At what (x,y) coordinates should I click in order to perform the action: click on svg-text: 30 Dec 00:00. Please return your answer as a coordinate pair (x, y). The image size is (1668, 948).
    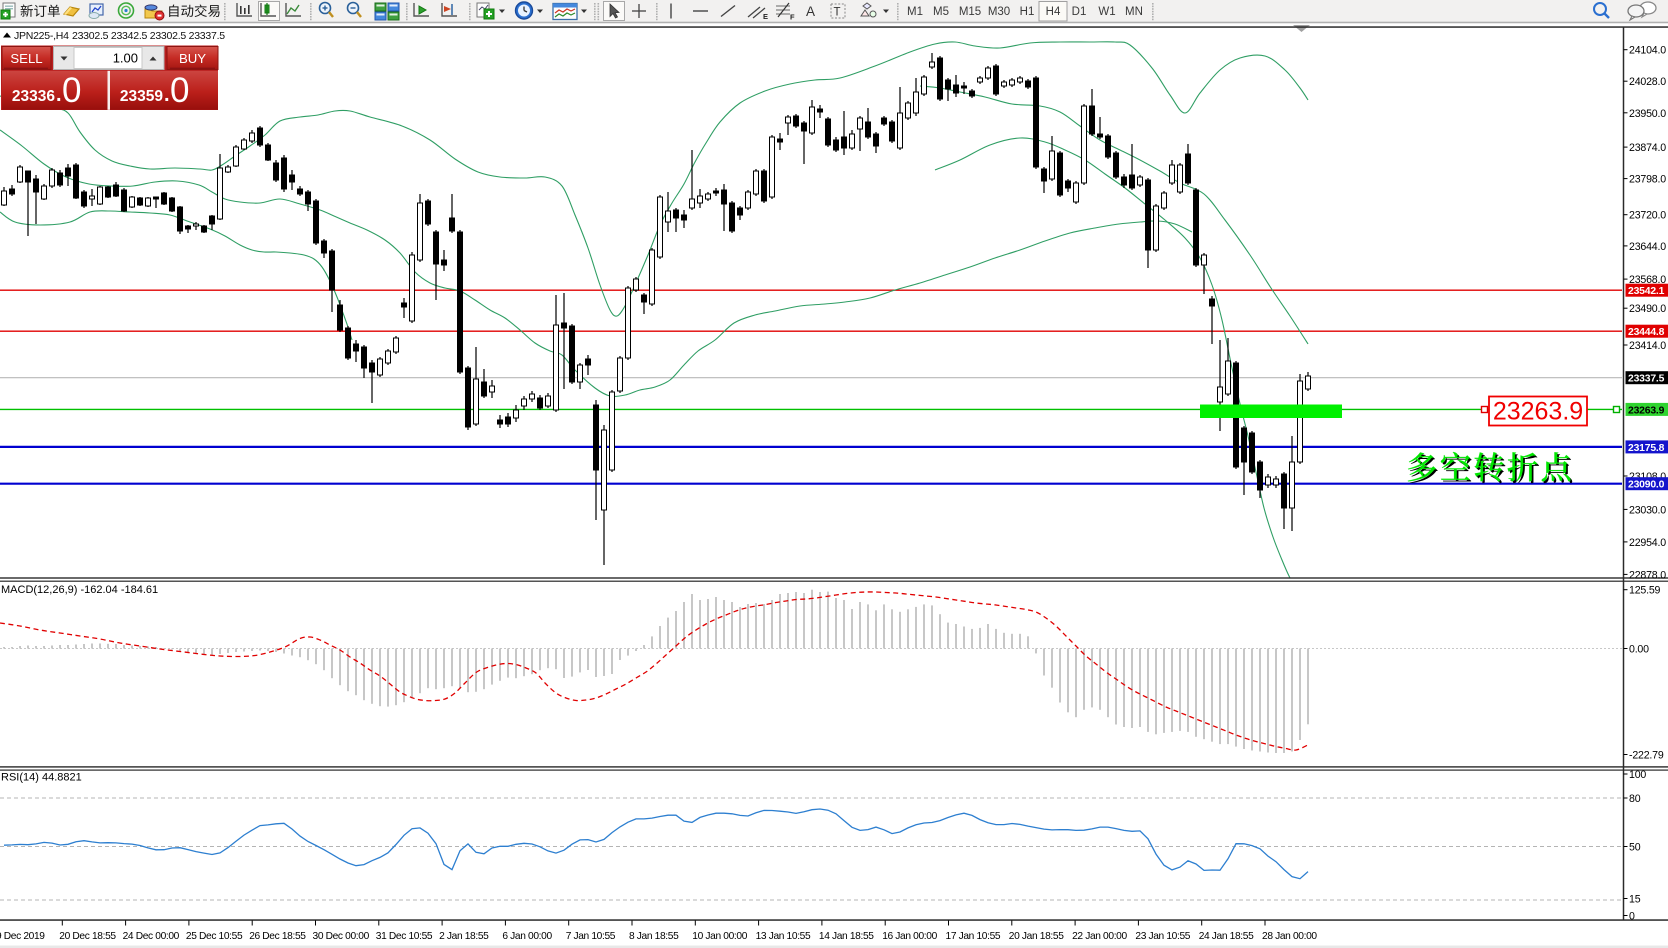
    Looking at the image, I should click on (341, 936).